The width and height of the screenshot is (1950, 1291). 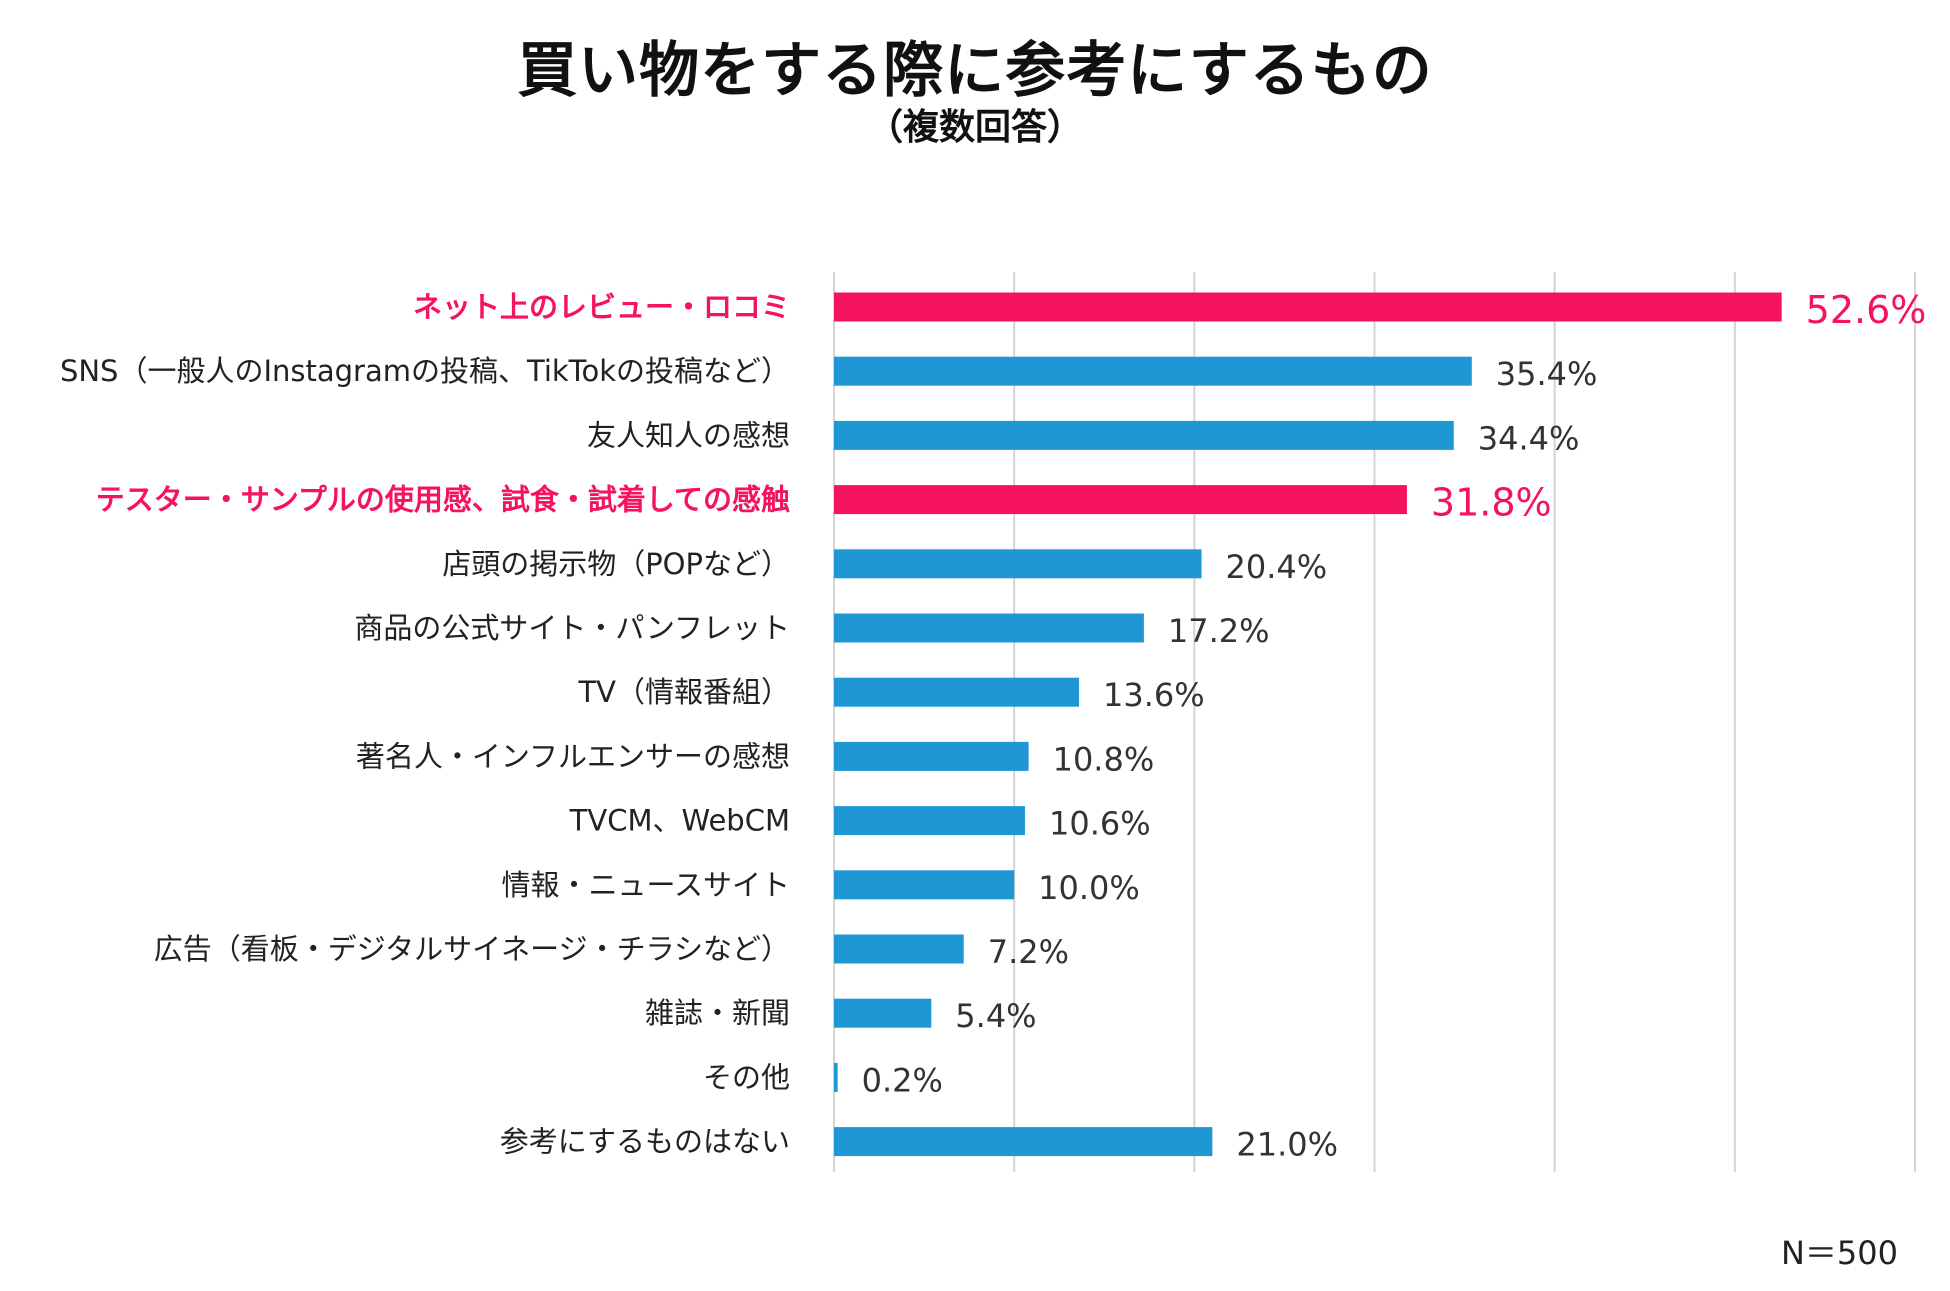 What do you see at coordinates (425, 371) in the screenshot?
I see `category-label-1: SNS（一般人のInstagramの投稿、TikTokの投稿など）` at bounding box center [425, 371].